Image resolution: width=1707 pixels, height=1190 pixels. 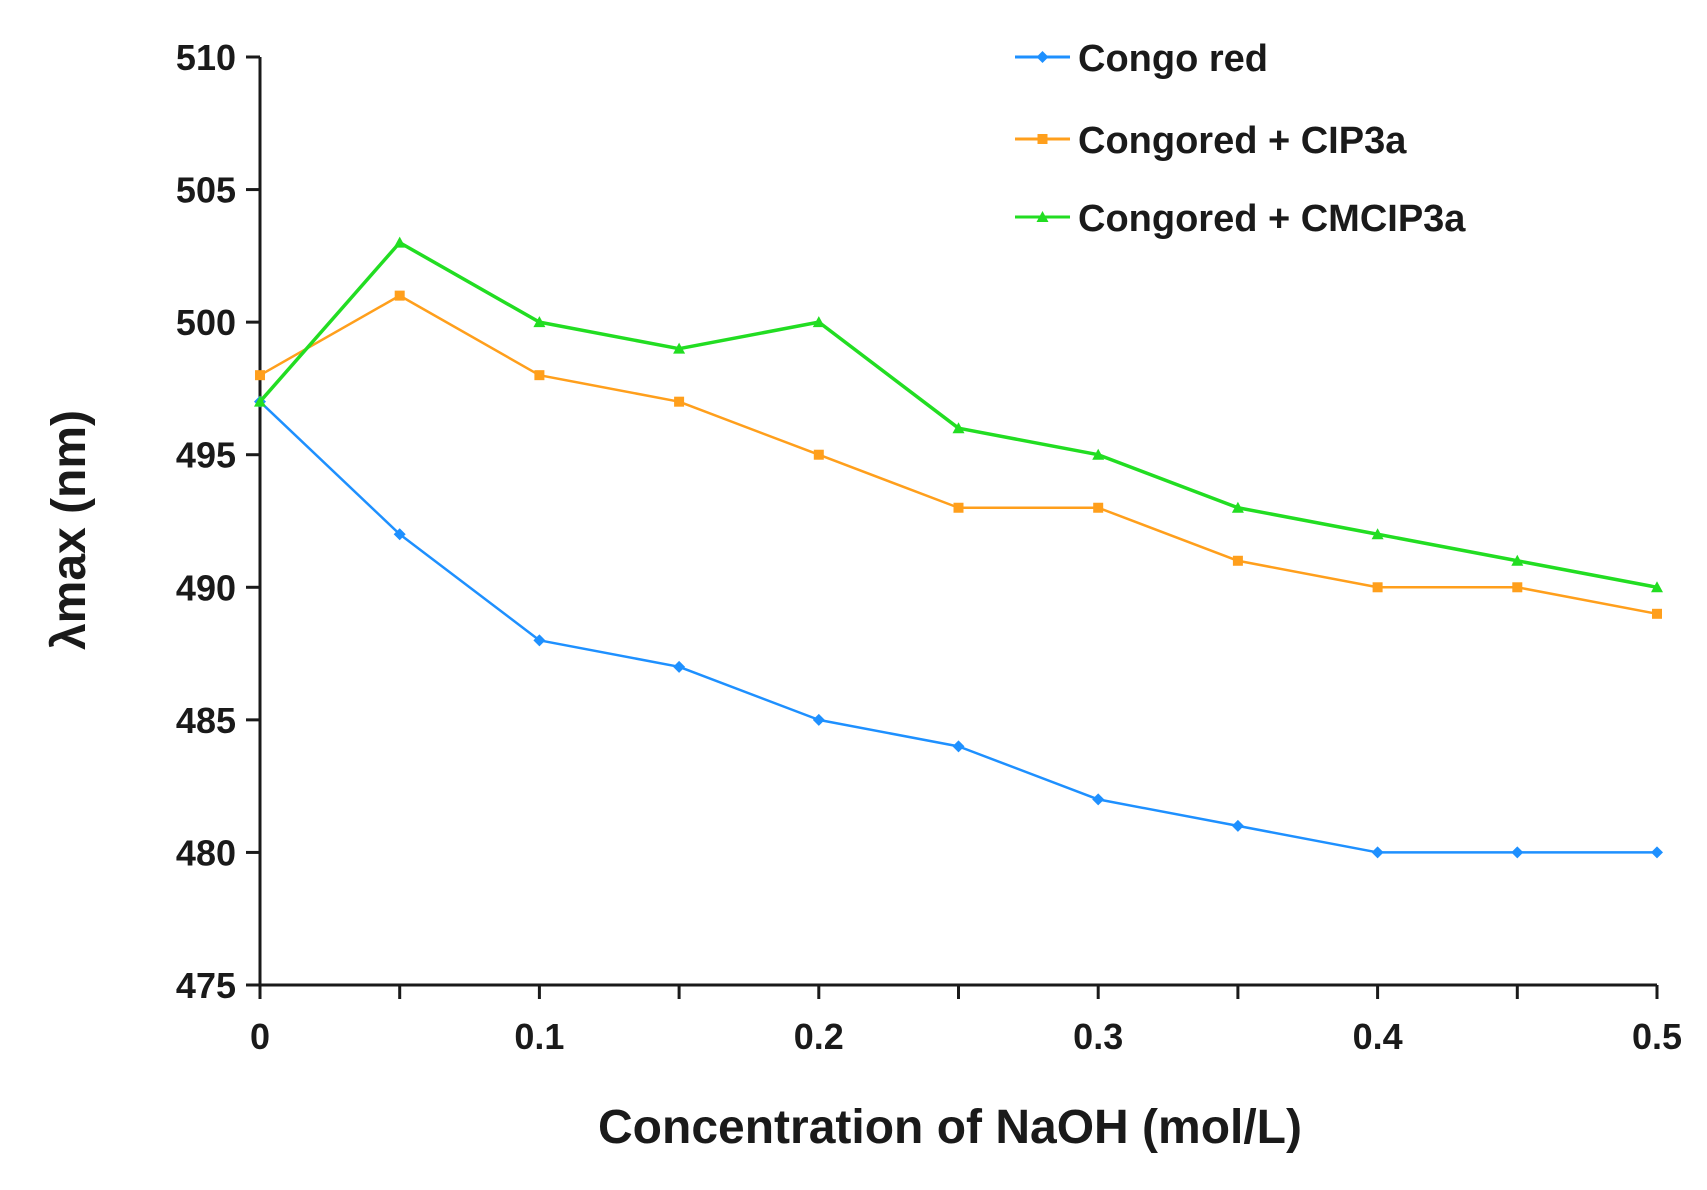 I want to click on y-tick-label: 485, so click(x=206, y=720).